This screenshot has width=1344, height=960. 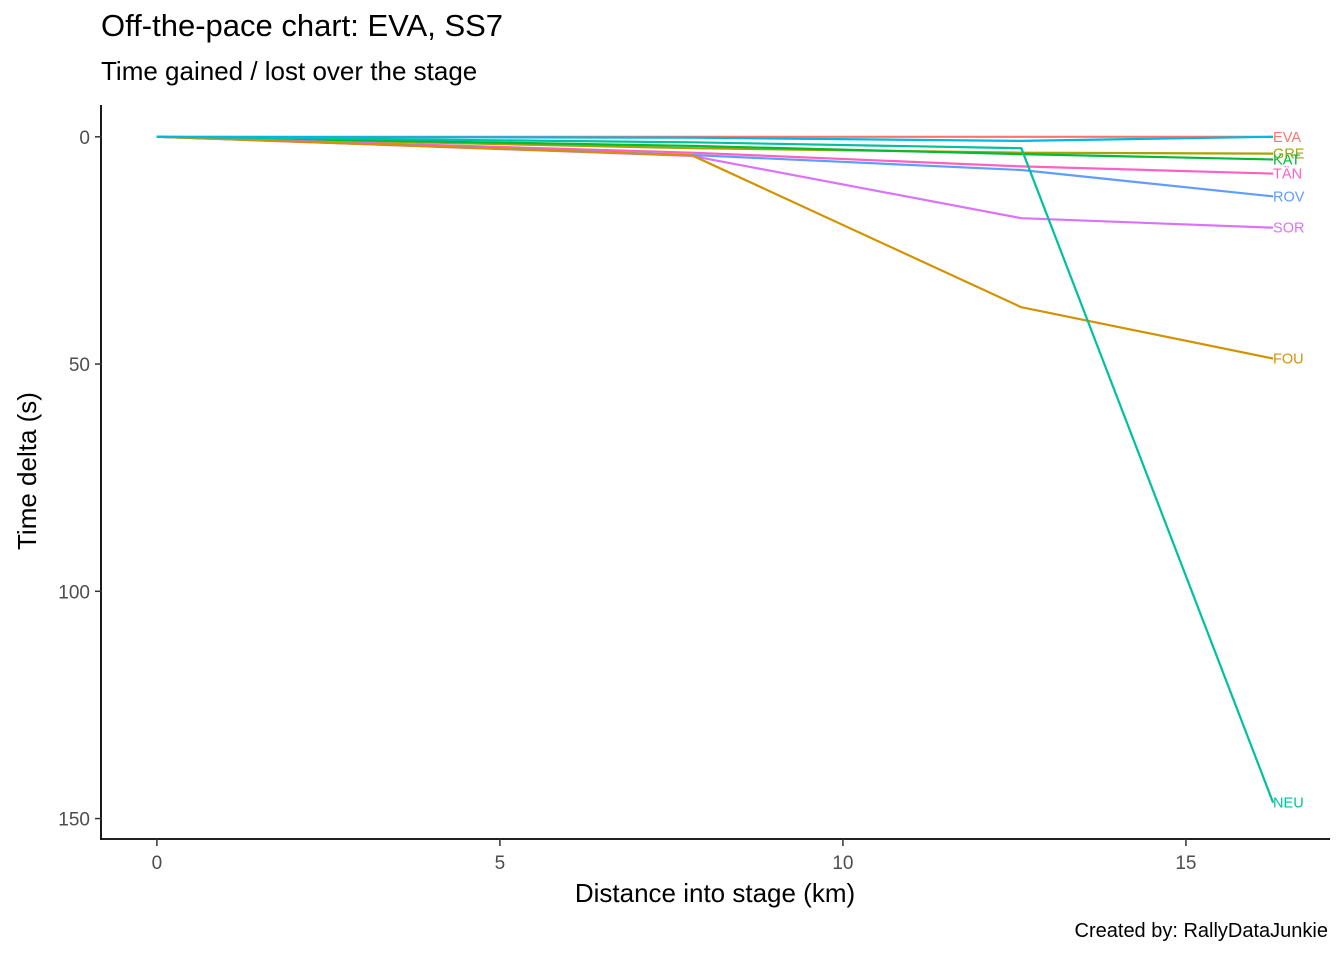 What do you see at coordinates (842, 863) in the screenshot?
I see `x-tick-label: 10` at bounding box center [842, 863].